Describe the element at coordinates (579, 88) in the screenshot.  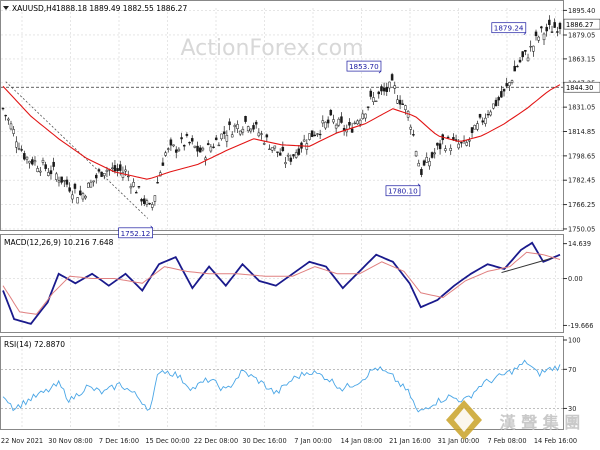
I see `level-price-label: 1844.30` at that location.